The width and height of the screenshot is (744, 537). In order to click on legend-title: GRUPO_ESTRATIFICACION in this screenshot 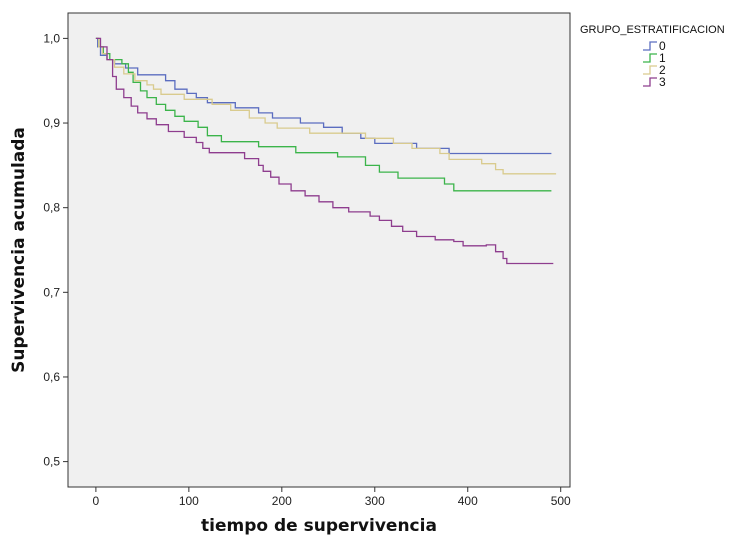, I will do `click(652, 30)`.